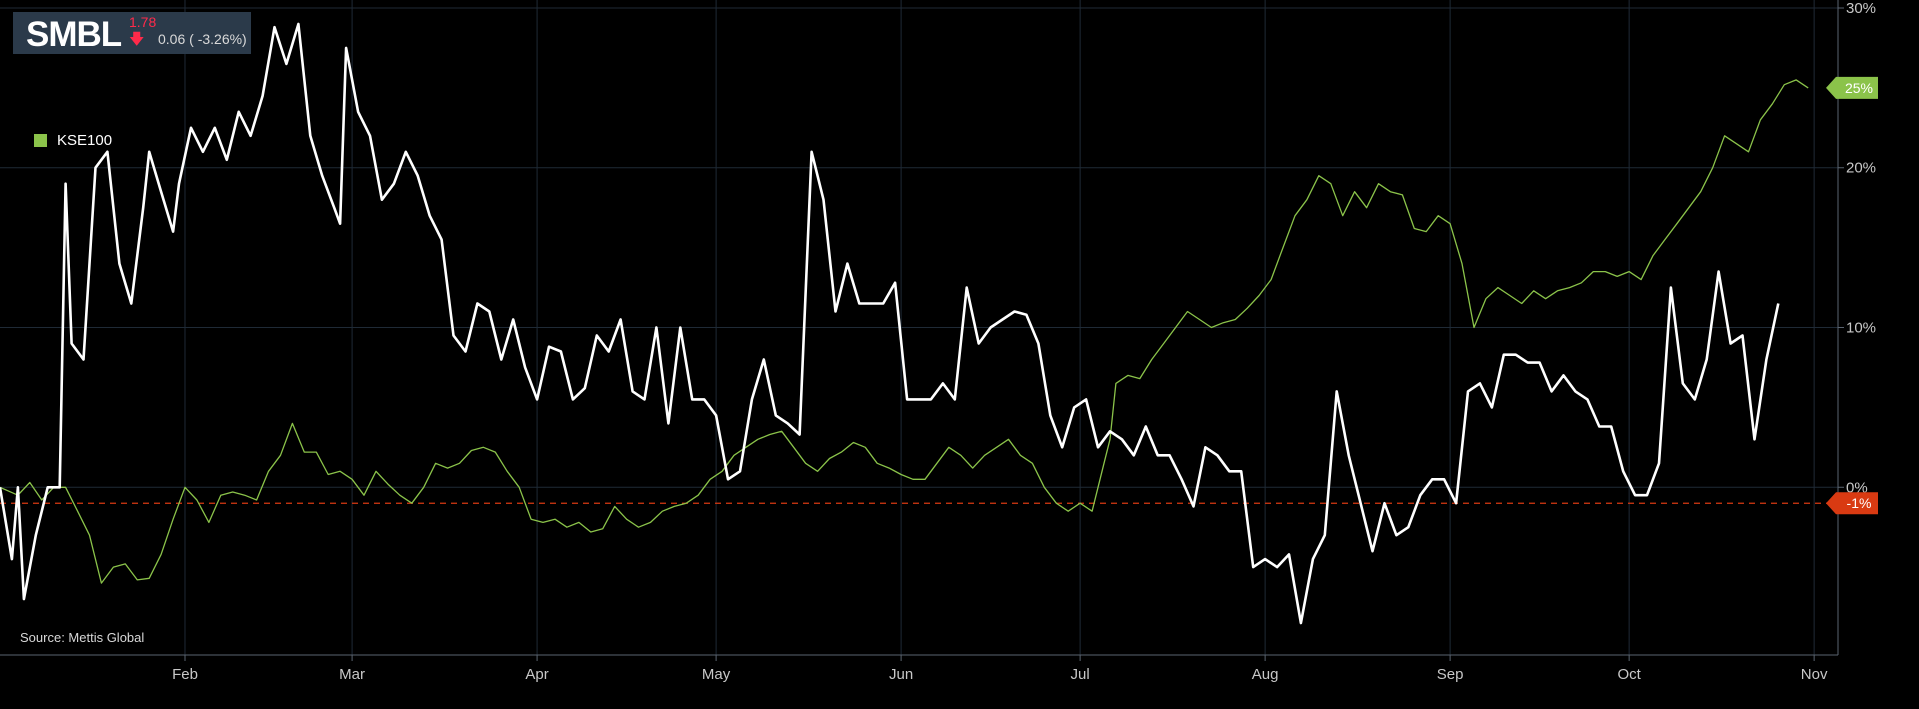 The image size is (1919, 709). Describe the element at coordinates (40, 140) in the screenshot. I see `legend-swatch-kse100` at that location.